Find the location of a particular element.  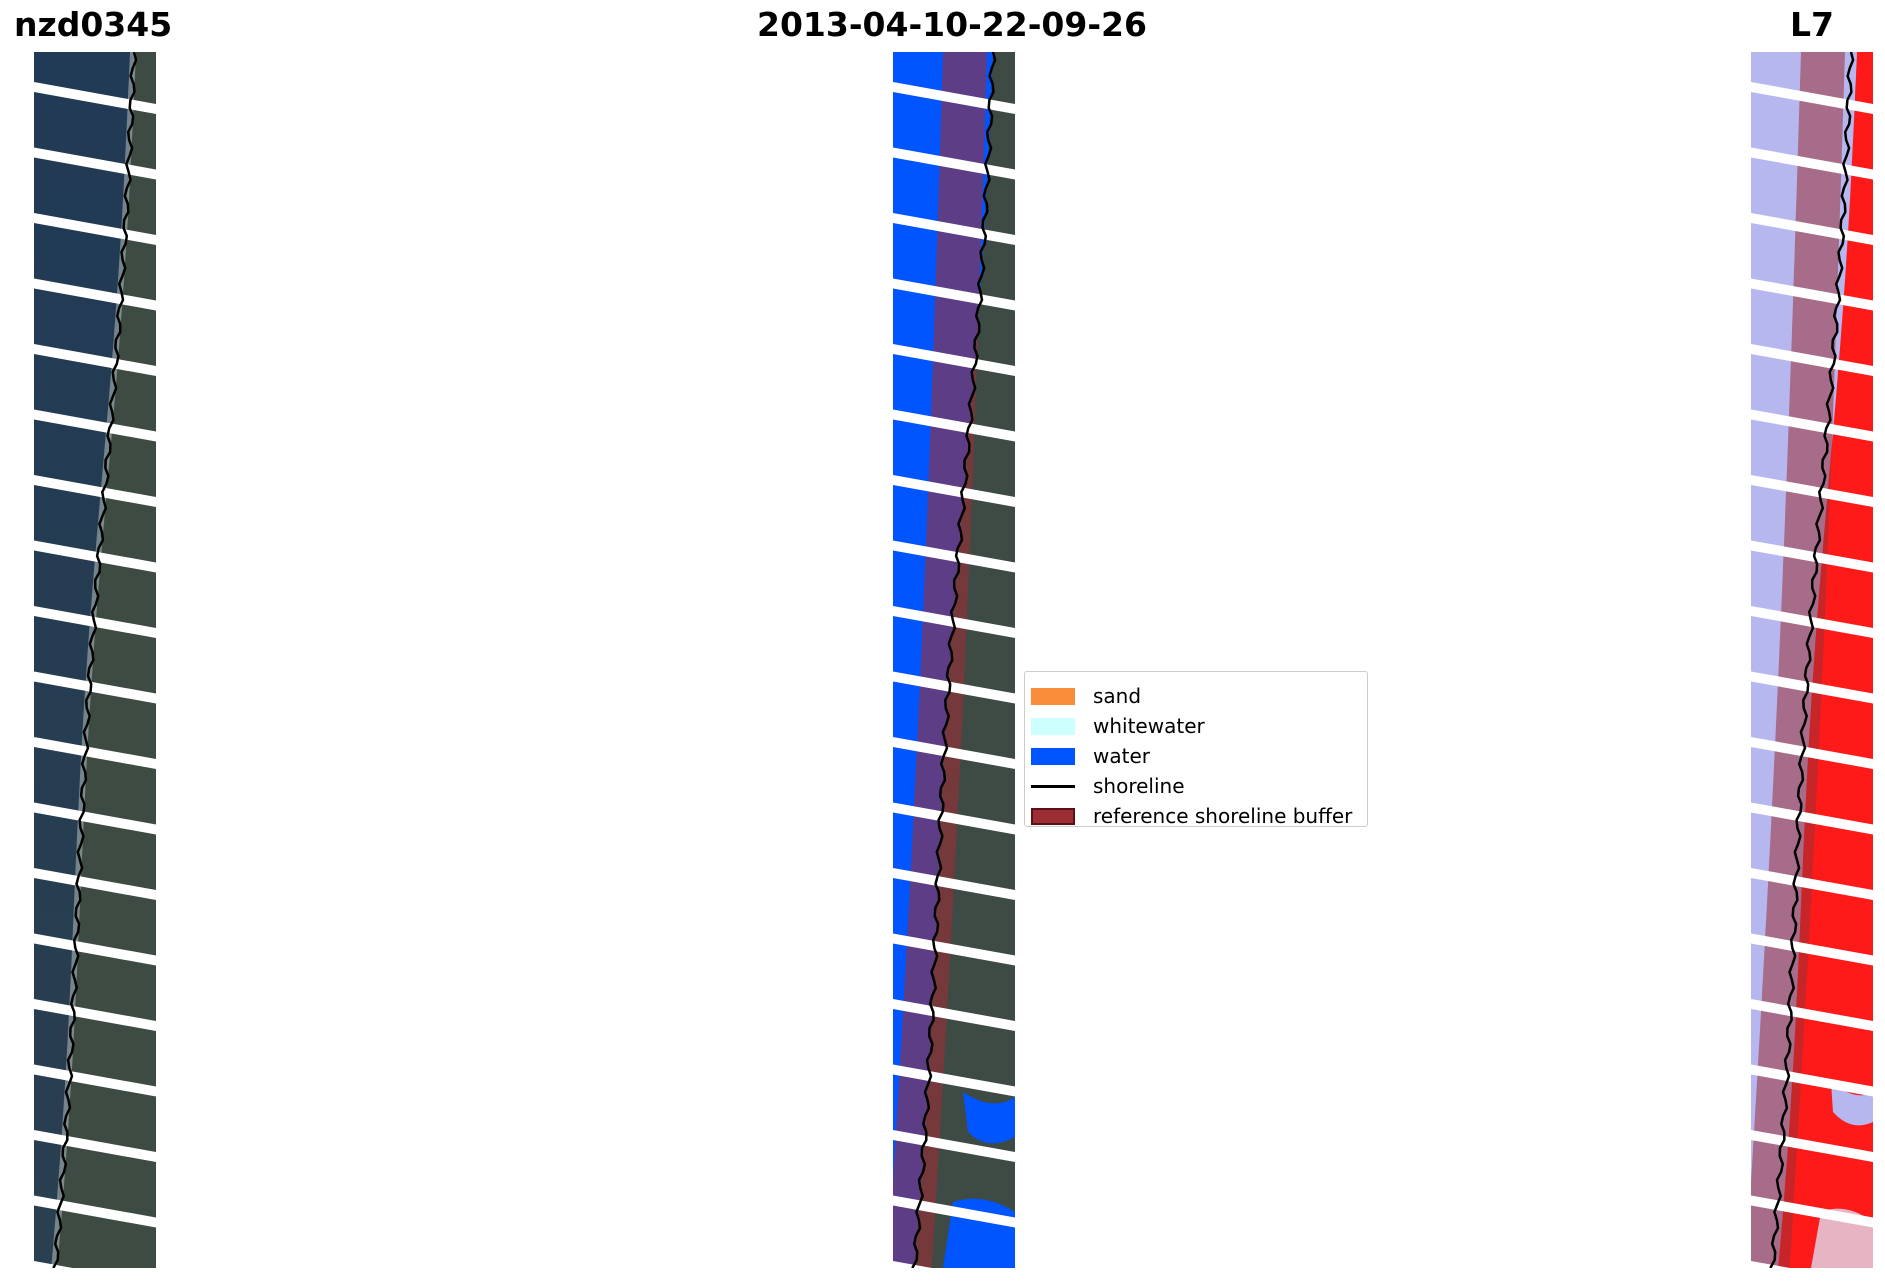

legend-item-reference-buffer: reference shoreline buffer is located at coordinates (1191, 816).